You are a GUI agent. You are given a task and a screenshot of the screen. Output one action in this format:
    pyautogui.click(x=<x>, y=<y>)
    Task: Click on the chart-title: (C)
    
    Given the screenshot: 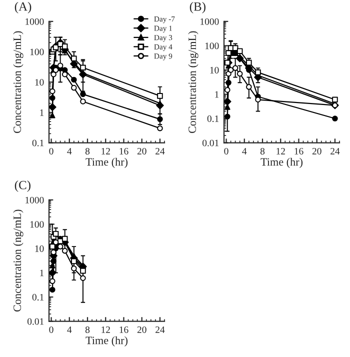 What is the action you would take?
    pyautogui.click(x=22, y=186)
    